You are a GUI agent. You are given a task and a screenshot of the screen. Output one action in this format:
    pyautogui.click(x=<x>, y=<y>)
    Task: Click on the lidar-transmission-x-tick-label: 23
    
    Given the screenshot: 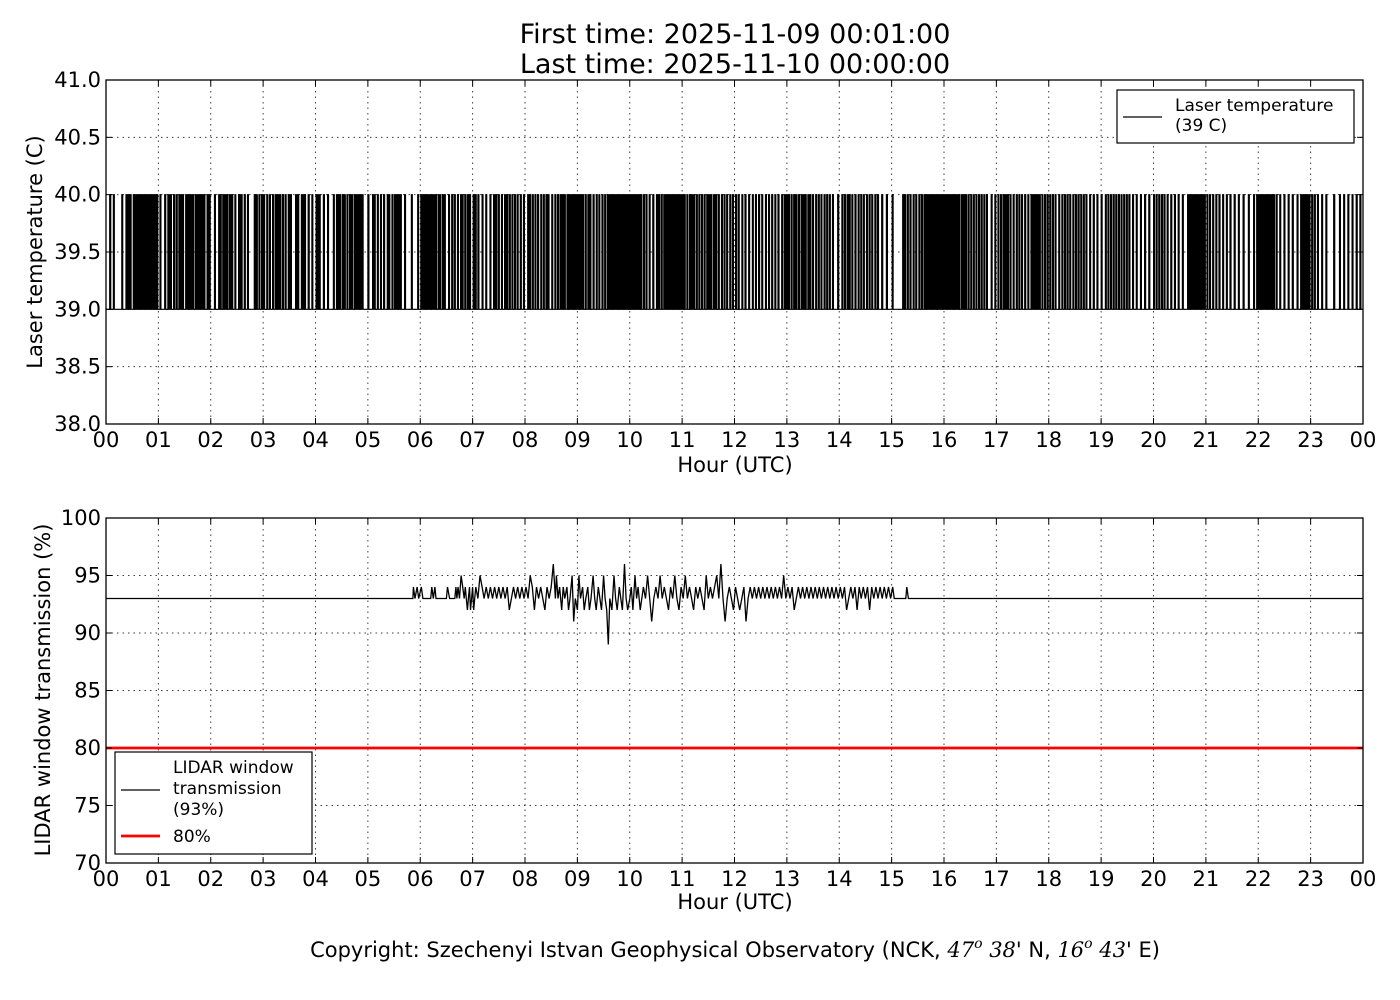 What is the action you would take?
    pyautogui.click(x=1310, y=879)
    